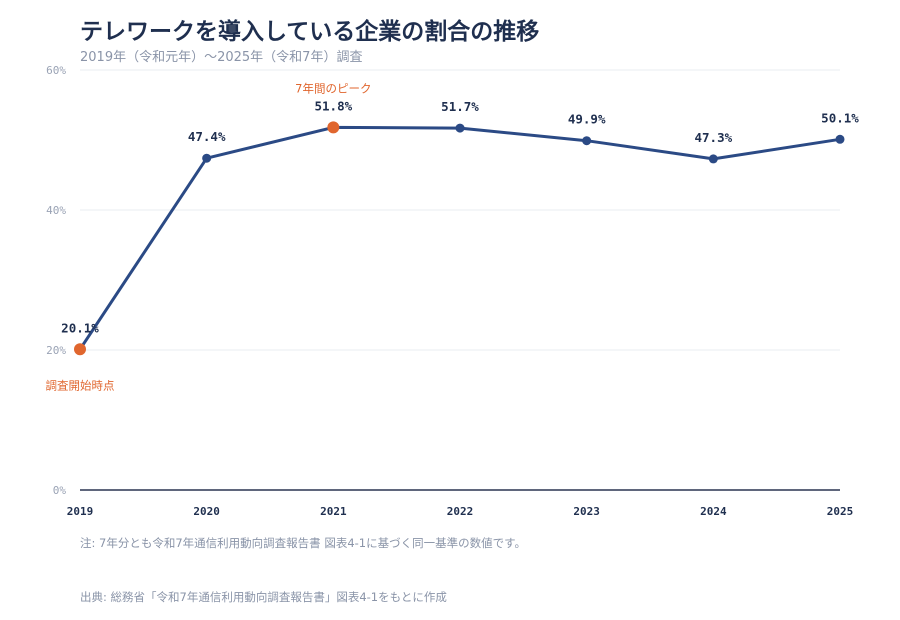 This screenshot has height=620, width=900. Describe the element at coordinates (460, 511) in the screenshot. I see `x-tick-label: 2022` at that location.